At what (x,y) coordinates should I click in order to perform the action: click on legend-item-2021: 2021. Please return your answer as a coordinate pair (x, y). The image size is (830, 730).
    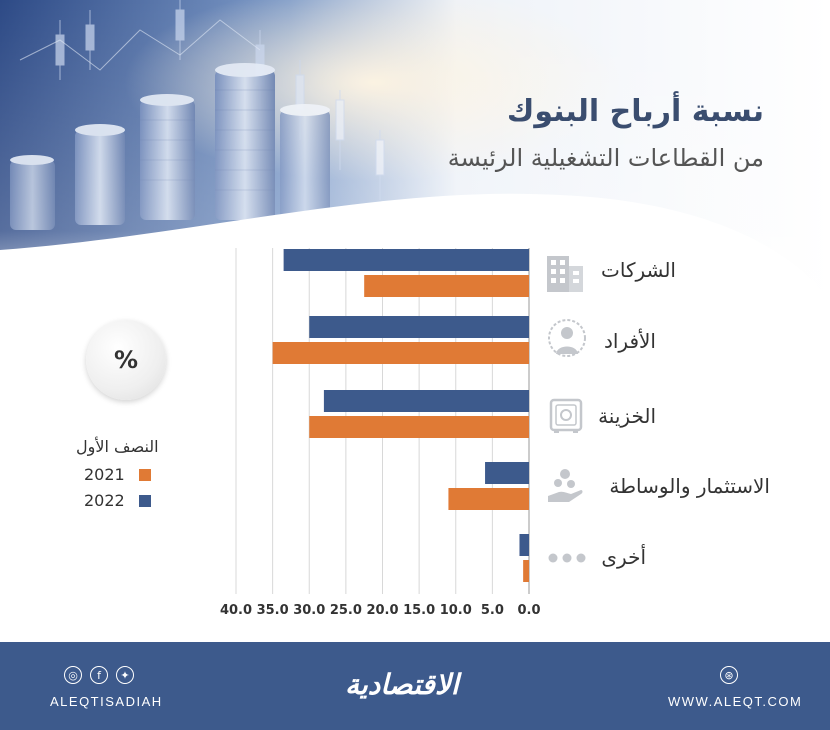
    Looking at the image, I should click on (117, 474).